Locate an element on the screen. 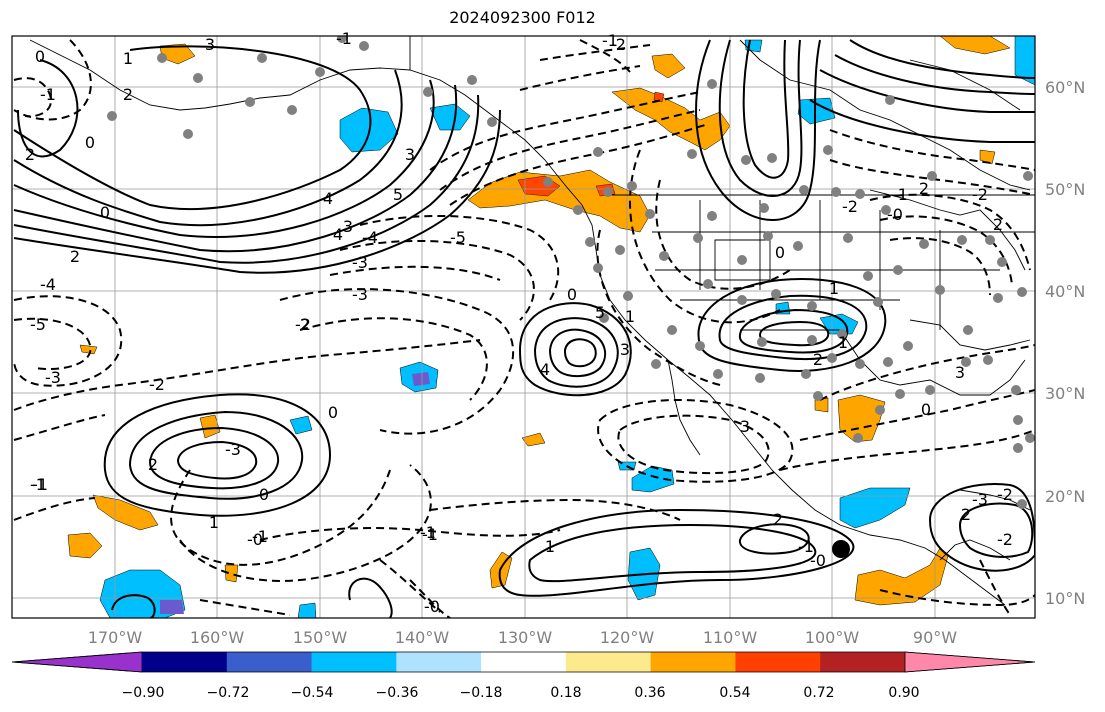  lon-label: 150°W is located at coordinates (320, 637).